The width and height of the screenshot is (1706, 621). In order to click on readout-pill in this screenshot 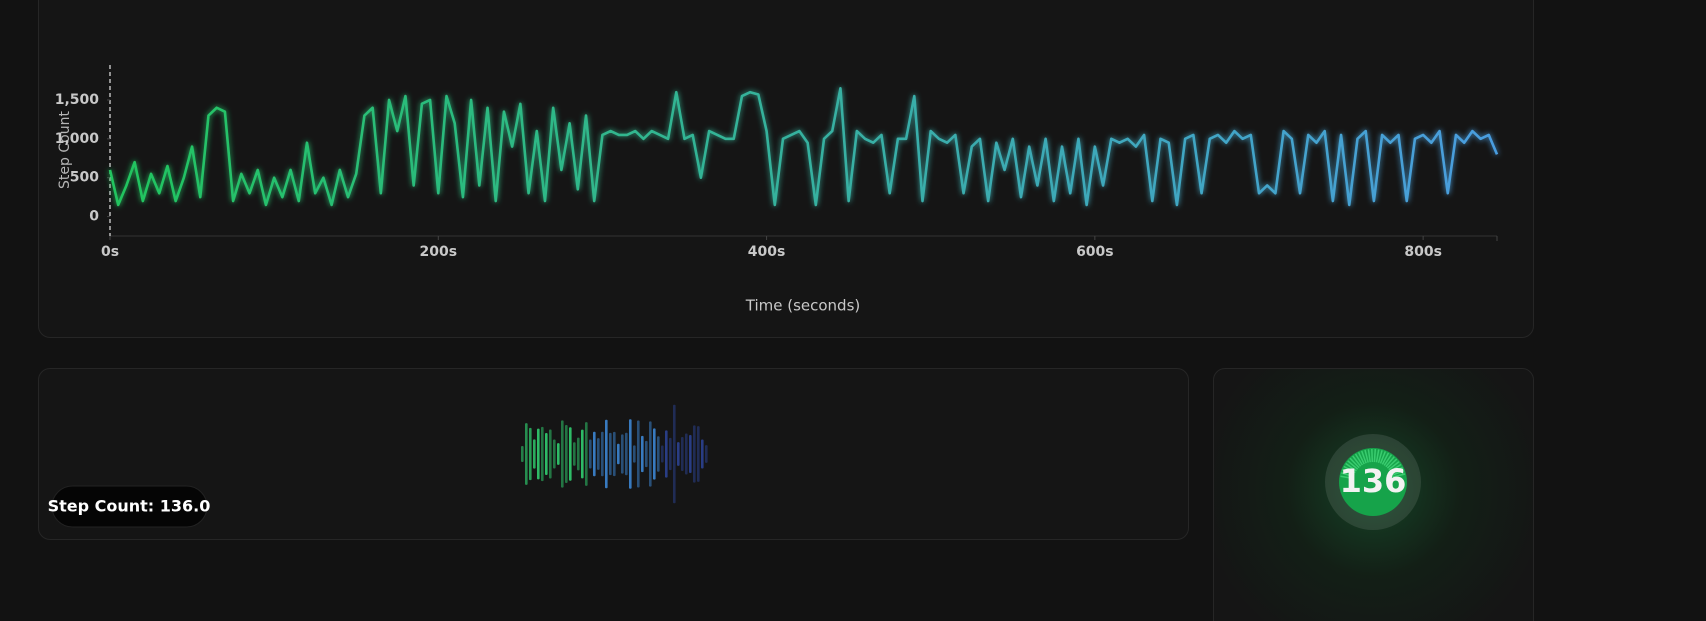, I will do `click(129, 506)`.